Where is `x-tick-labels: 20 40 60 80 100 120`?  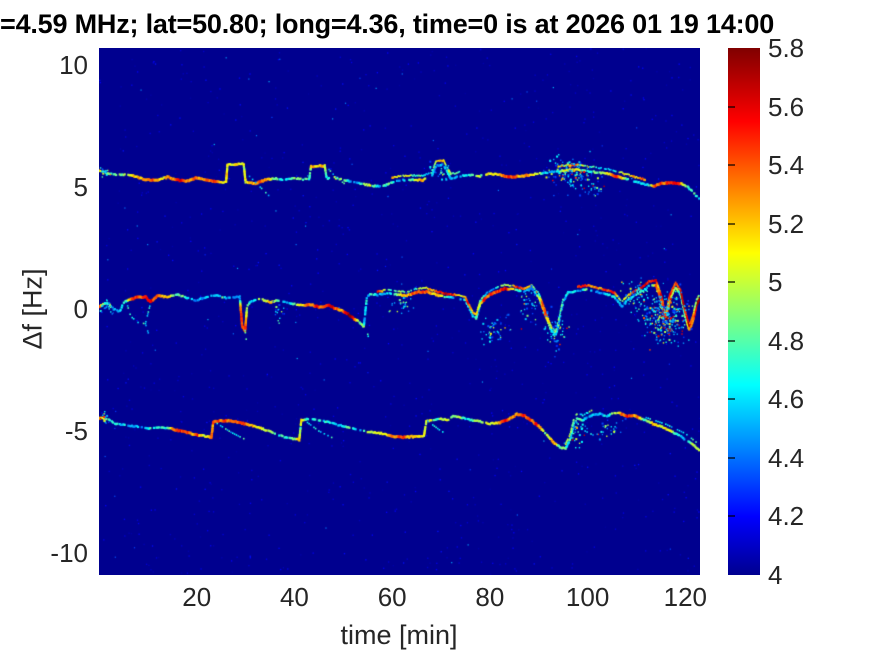
x-tick-labels: 20 40 60 80 100 120 is located at coordinates (403, 598).